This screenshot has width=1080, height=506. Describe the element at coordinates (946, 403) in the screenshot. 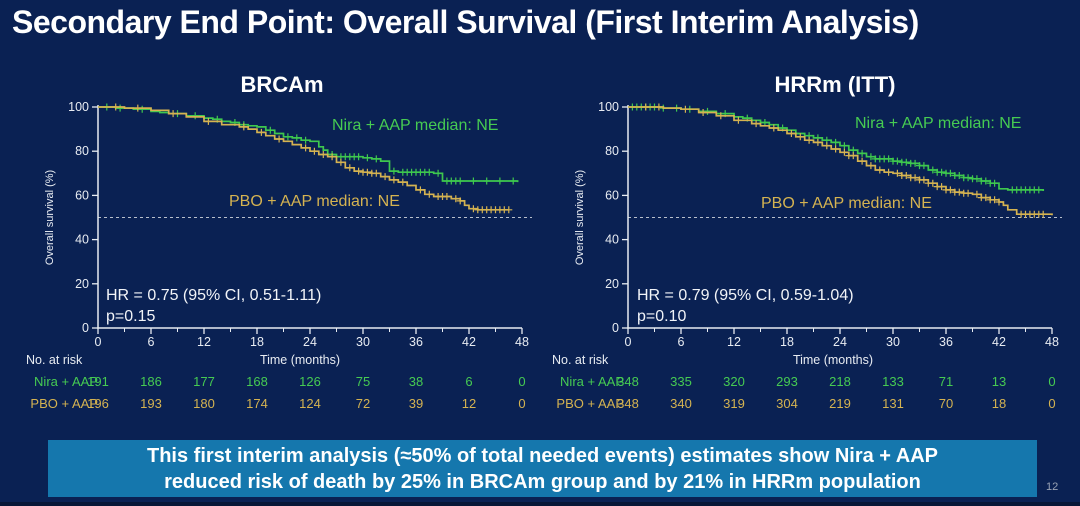

I see `risk-count: 70` at that location.